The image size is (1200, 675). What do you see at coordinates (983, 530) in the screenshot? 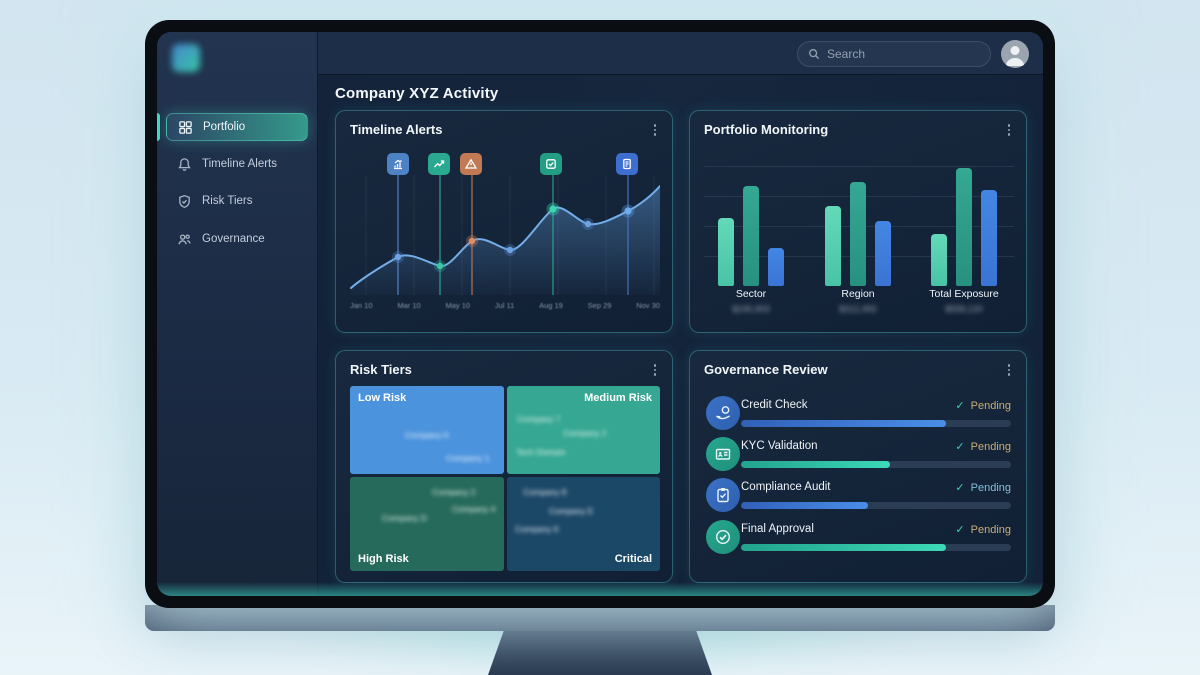
I see `status: ✓ Pending` at bounding box center [983, 530].